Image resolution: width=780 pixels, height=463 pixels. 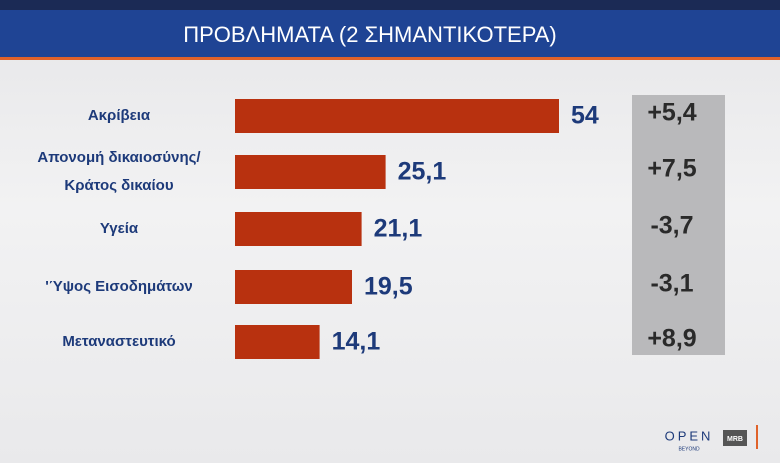 What do you see at coordinates (119, 228) in the screenshot?
I see `category-label: Υγεία` at bounding box center [119, 228].